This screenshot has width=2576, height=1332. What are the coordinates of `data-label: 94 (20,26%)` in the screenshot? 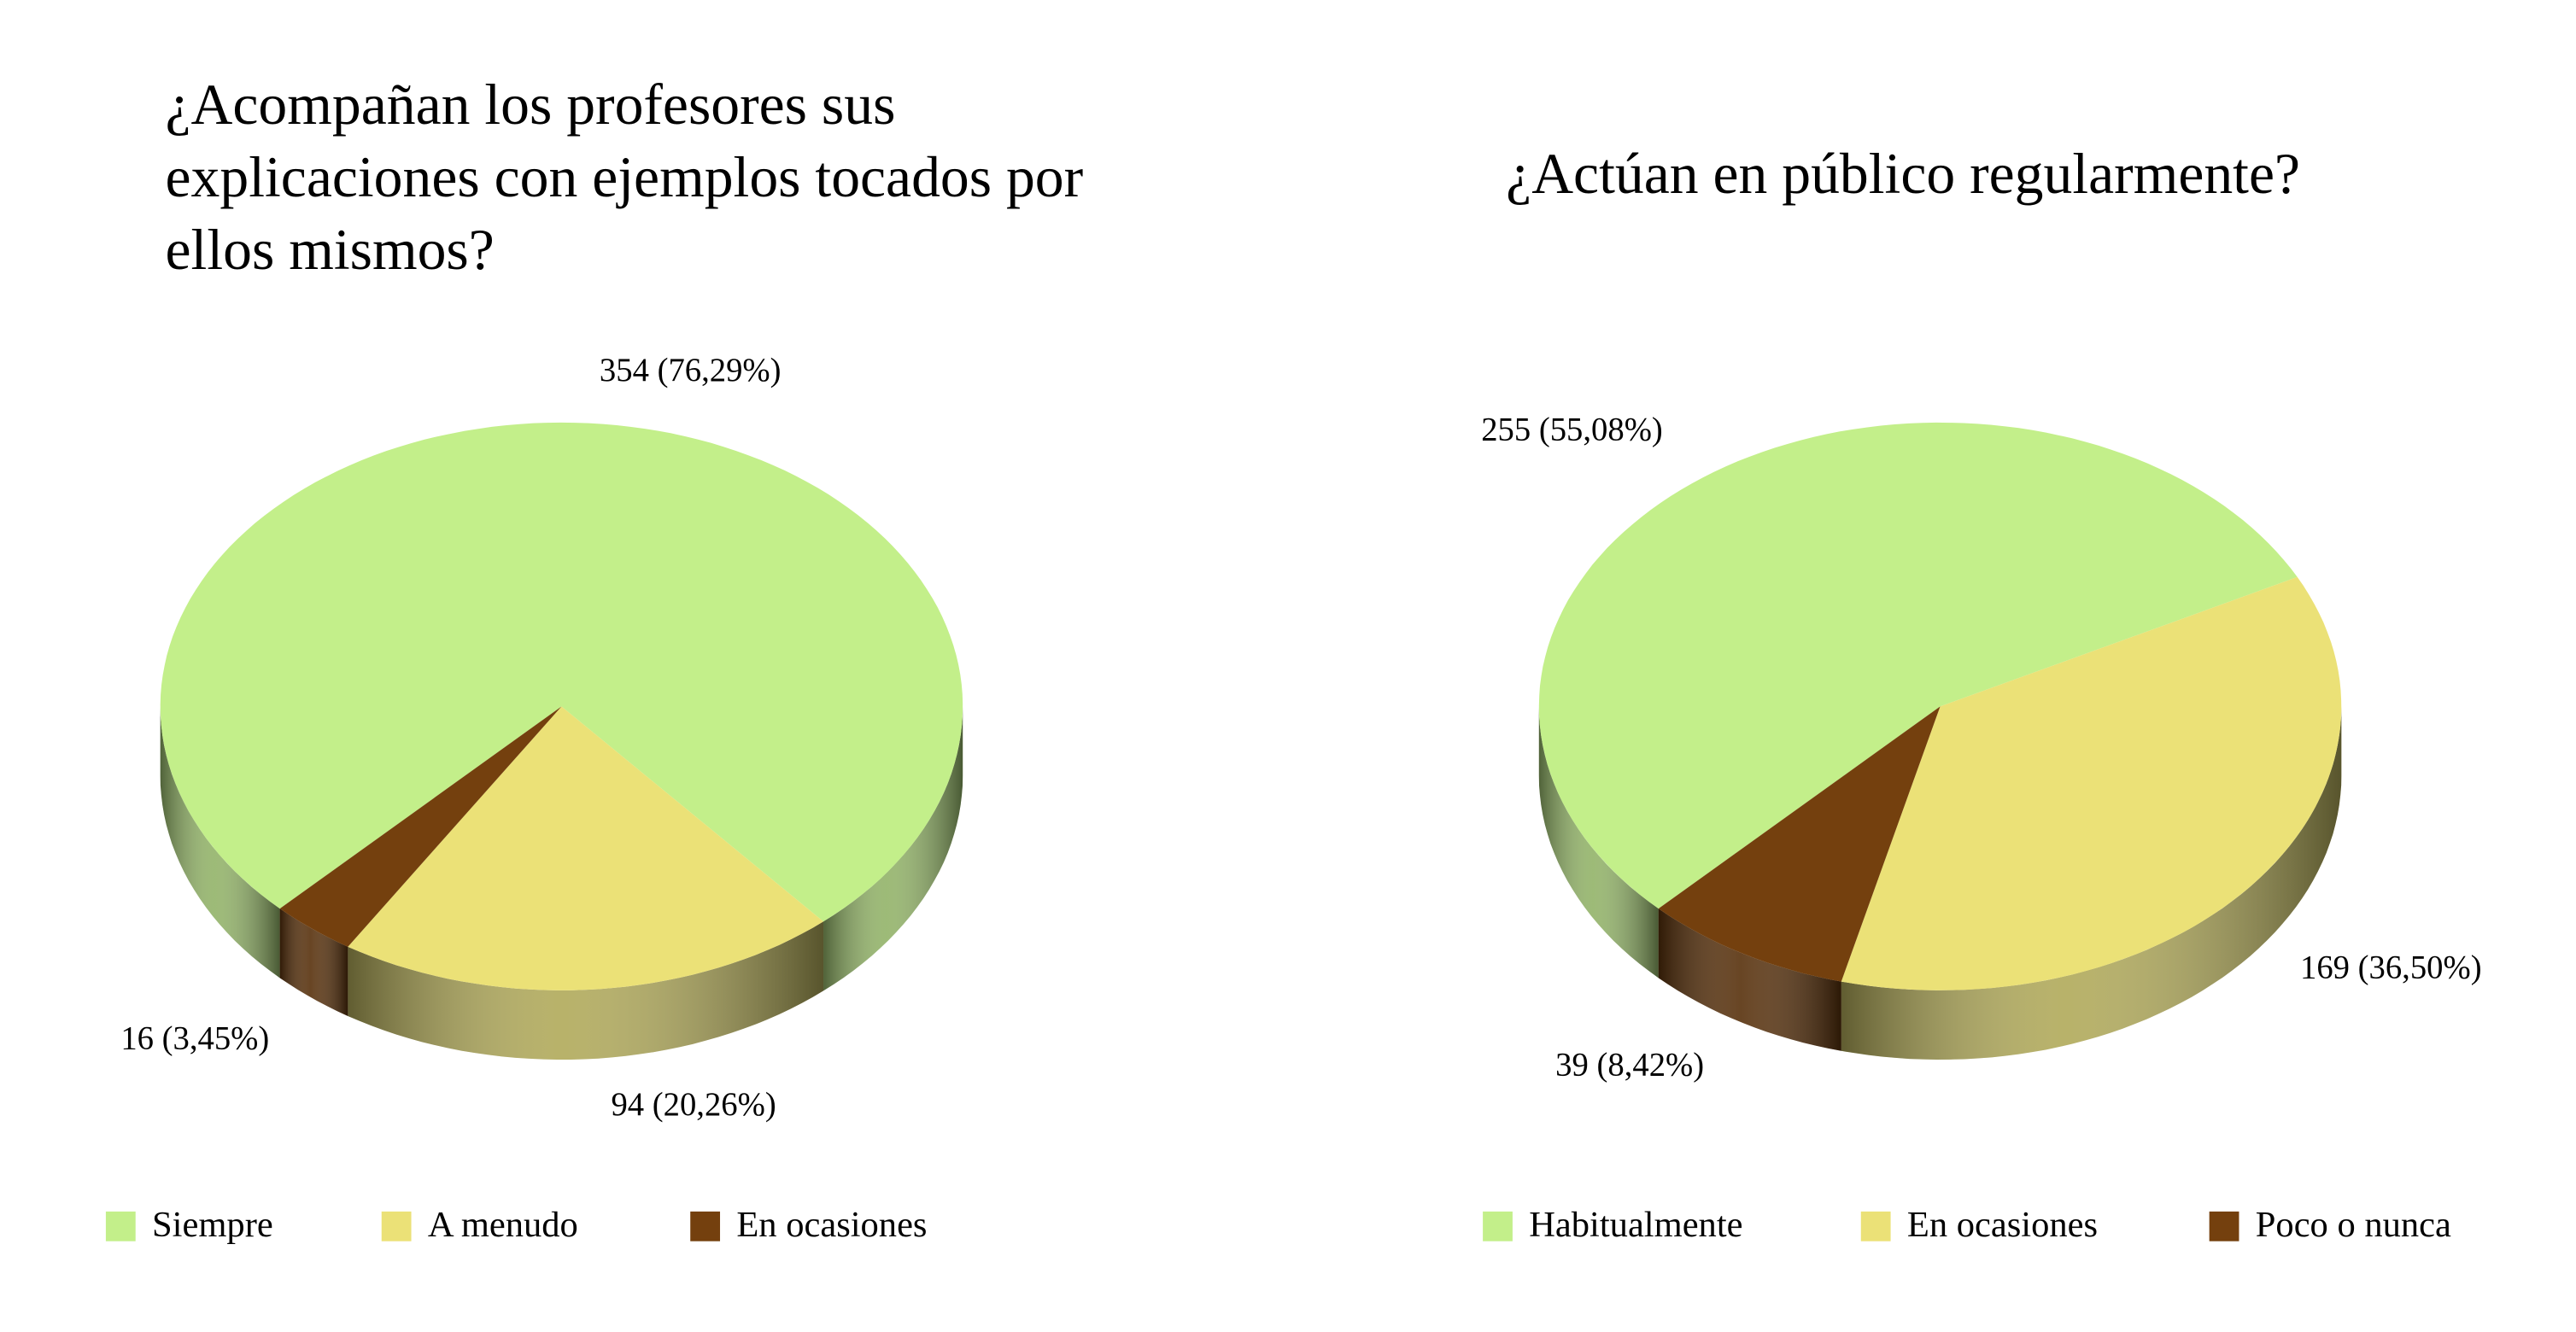 It's located at (693, 1105).